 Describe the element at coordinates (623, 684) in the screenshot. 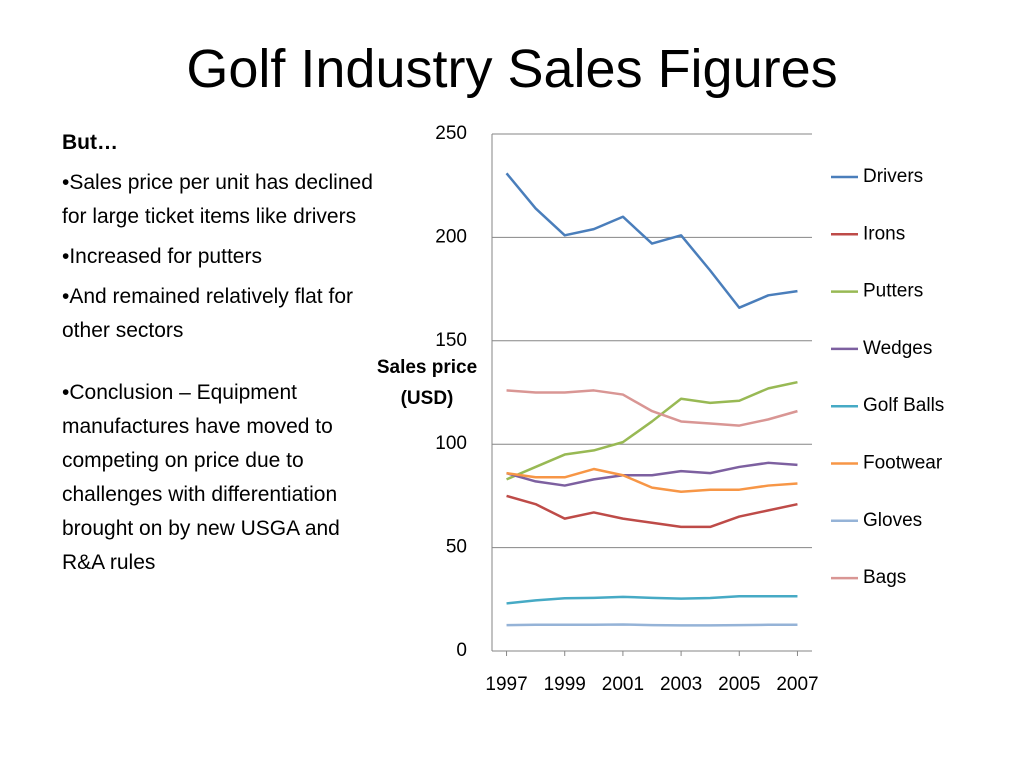

I see `x-tick-label: 2001` at that location.